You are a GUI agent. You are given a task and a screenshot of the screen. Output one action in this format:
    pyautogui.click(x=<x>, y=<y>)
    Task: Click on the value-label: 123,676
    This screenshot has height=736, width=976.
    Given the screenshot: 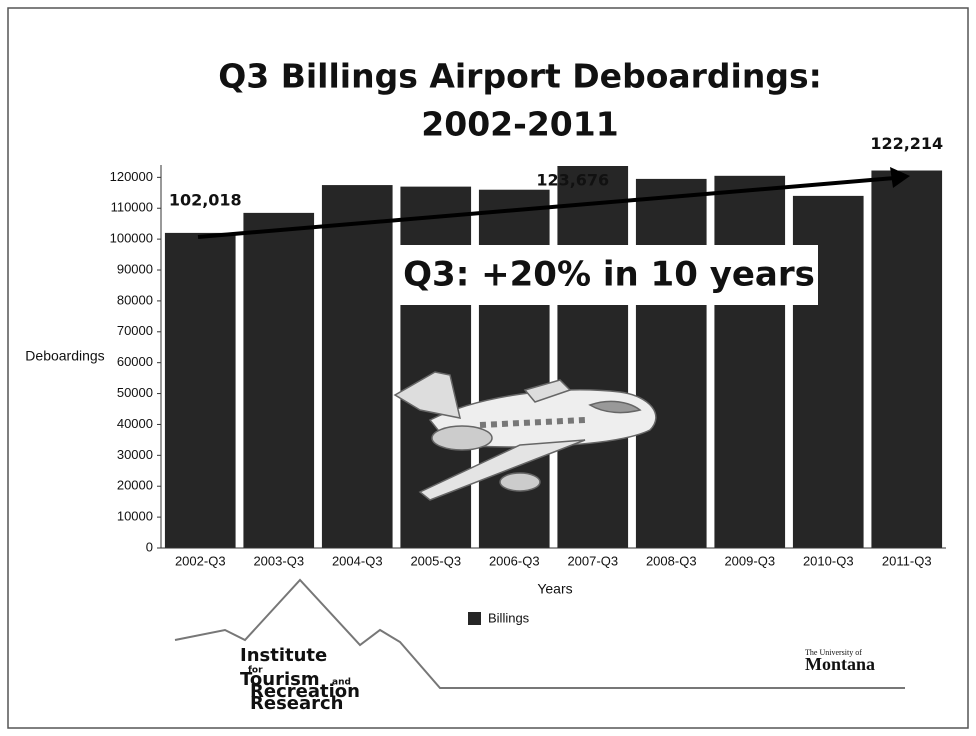 What is the action you would take?
    pyautogui.click(x=572, y=180)
    